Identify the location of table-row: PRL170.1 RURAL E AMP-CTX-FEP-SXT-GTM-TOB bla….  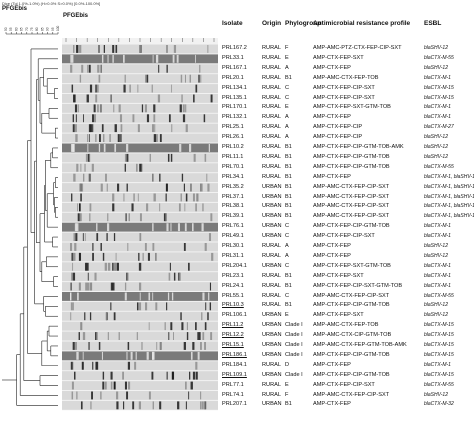
(348, 108).